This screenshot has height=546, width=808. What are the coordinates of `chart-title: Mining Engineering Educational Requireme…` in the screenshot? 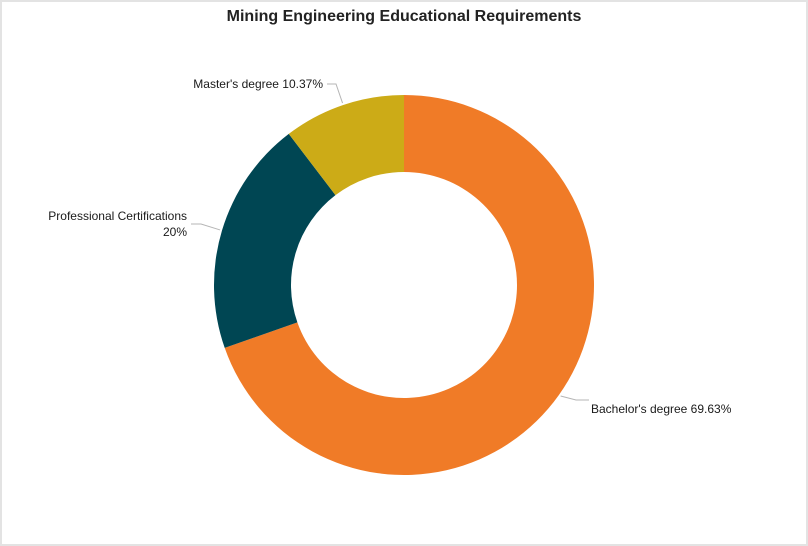 It's located at (404, 16).